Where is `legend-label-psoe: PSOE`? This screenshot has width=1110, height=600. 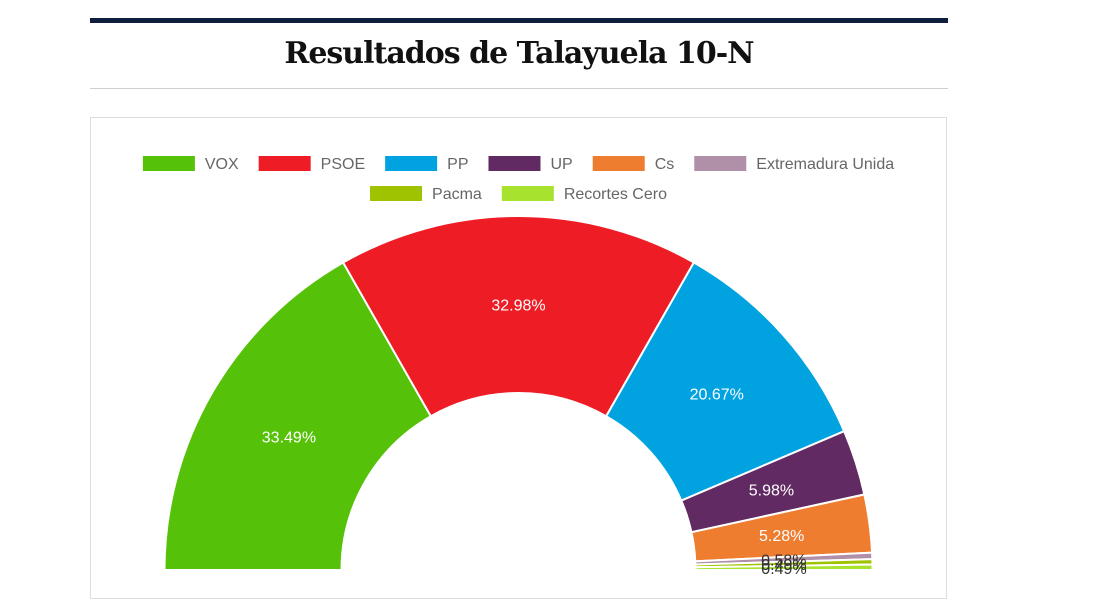 legend-label-psoe: PSOE is located at coordinates (343, 164).